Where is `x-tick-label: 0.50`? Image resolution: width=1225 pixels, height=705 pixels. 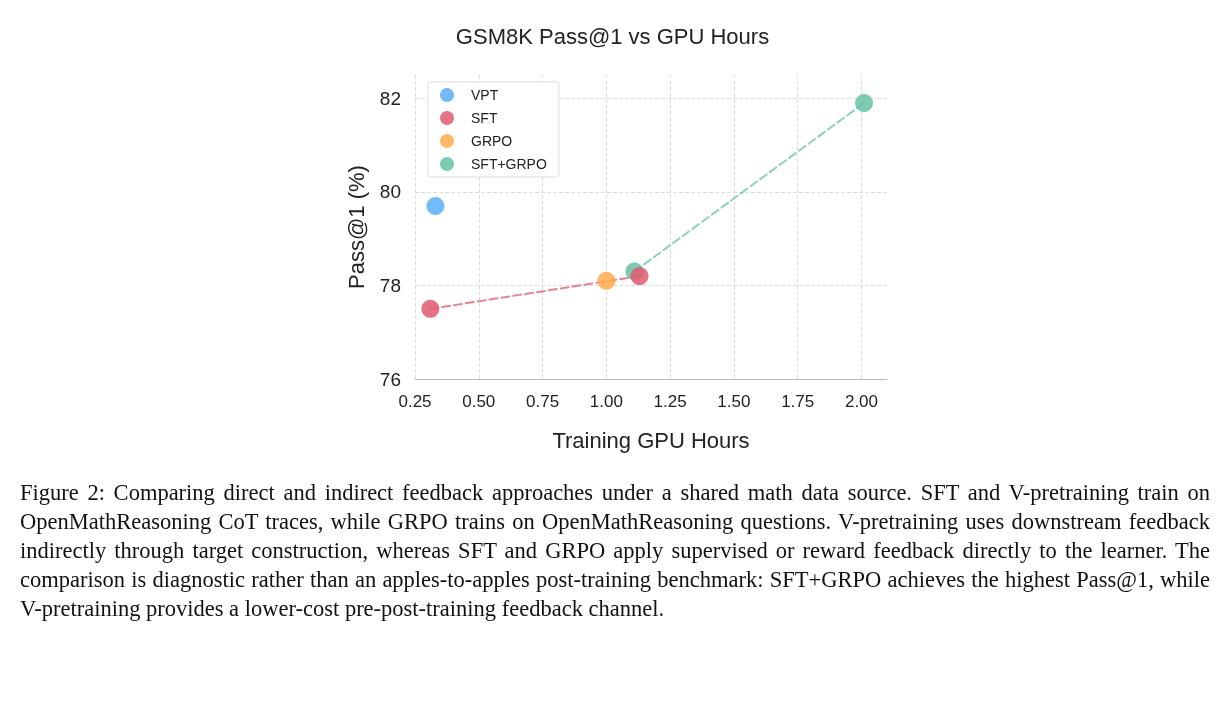 x-tick-label: 0.50 is located at coordinates (479, 401).